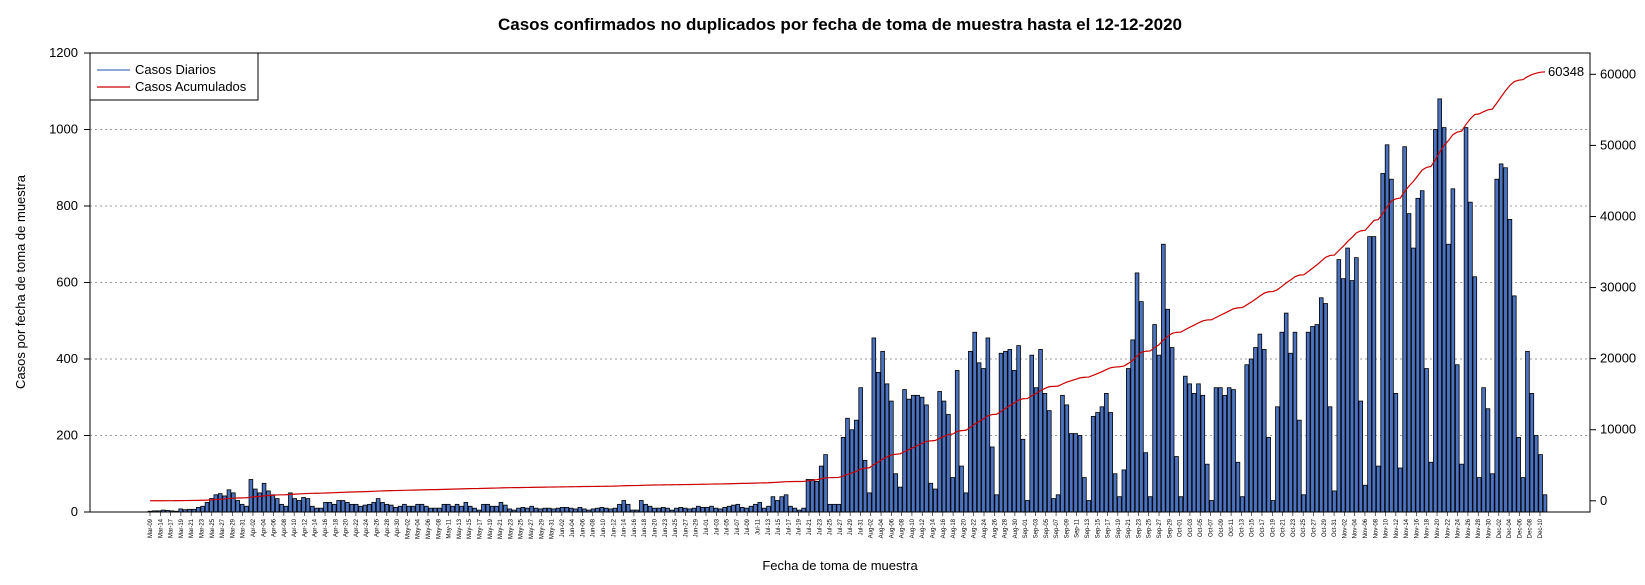 This screenshot has height=585, width=1645. What do you see at coordinates (995, 528) in the screenshot?
I see `x-tick-label: Aug-26` at bounding box center [995, 528].